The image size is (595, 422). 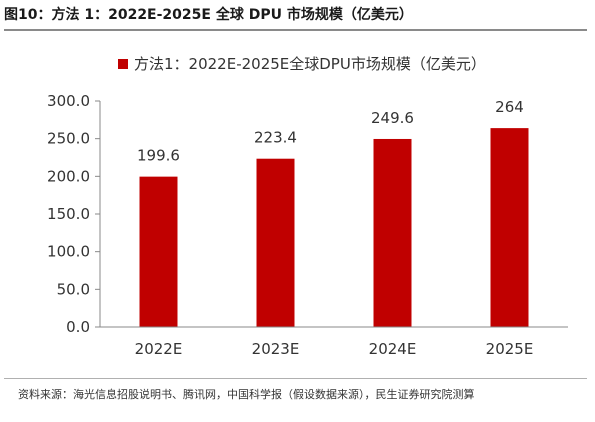 I want to click on y-tick-label: 100.0, so click(x=68, y=252).